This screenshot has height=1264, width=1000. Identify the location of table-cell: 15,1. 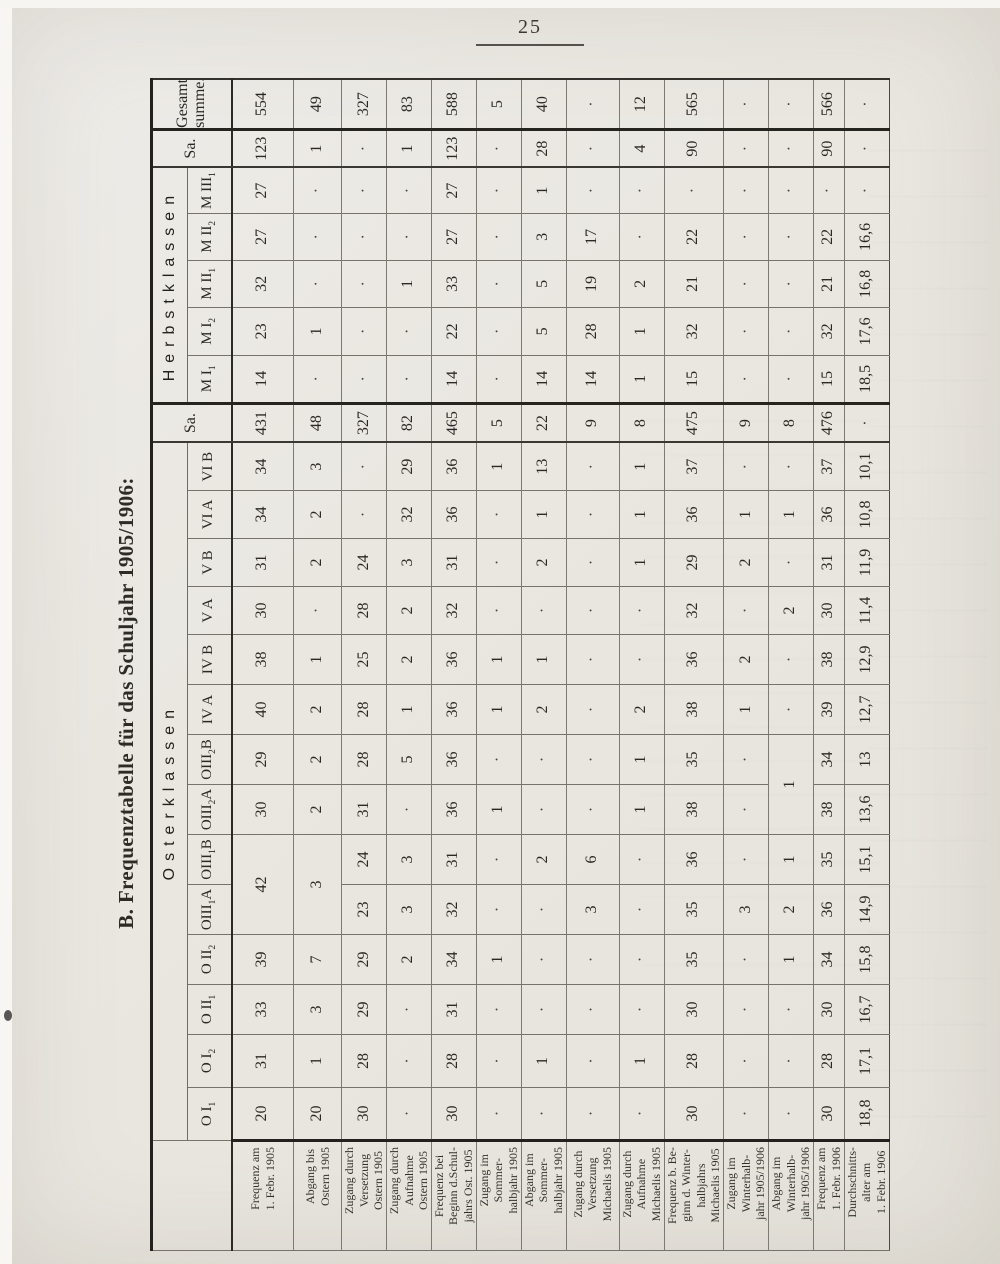
(867, 859).